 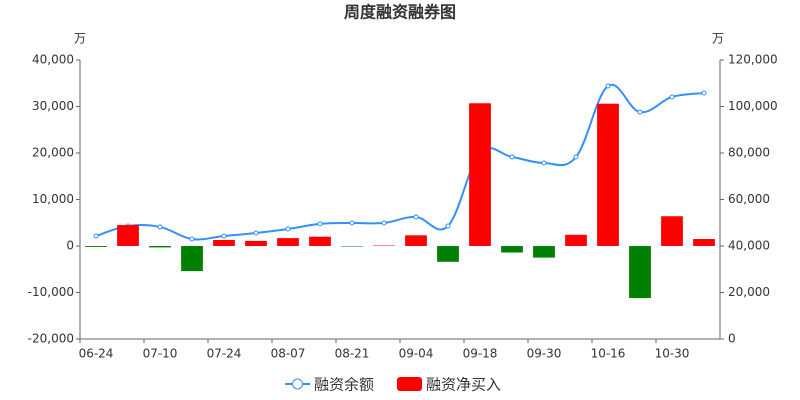 I want to click on x-tick-label: 09-30, so click(x=544, y=354).